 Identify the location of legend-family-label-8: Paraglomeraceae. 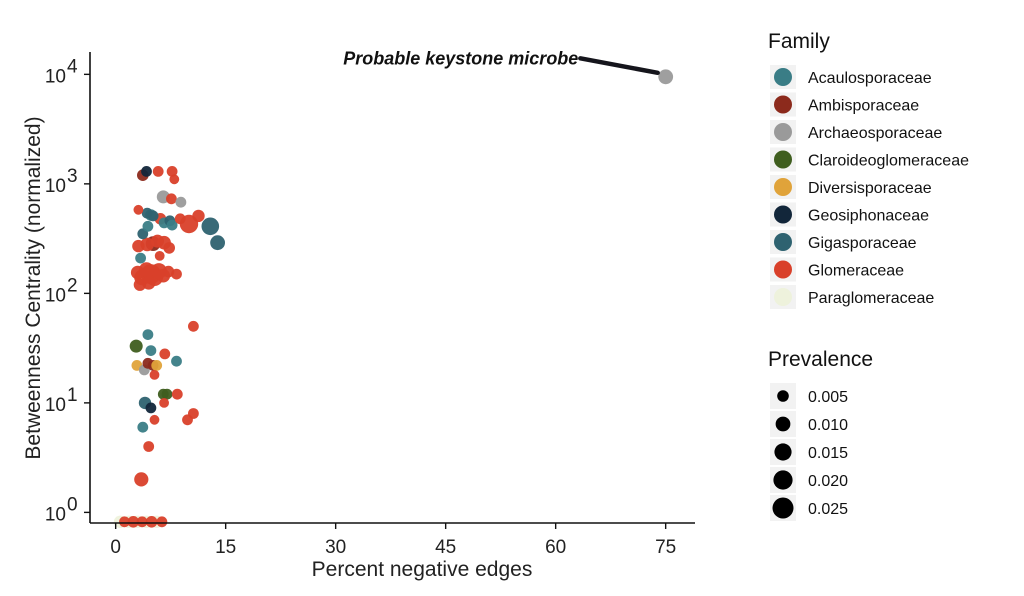
(871, 298).